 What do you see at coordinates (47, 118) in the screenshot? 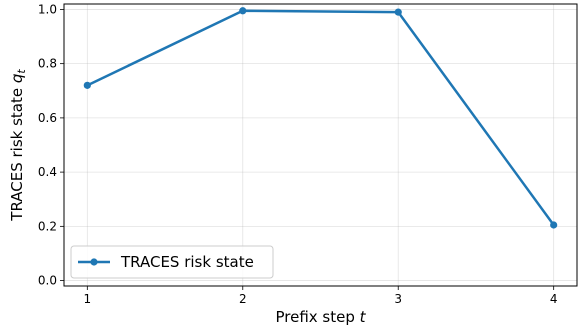
I see `y-tick-label: 0.6` at bounding box center [47, 118].